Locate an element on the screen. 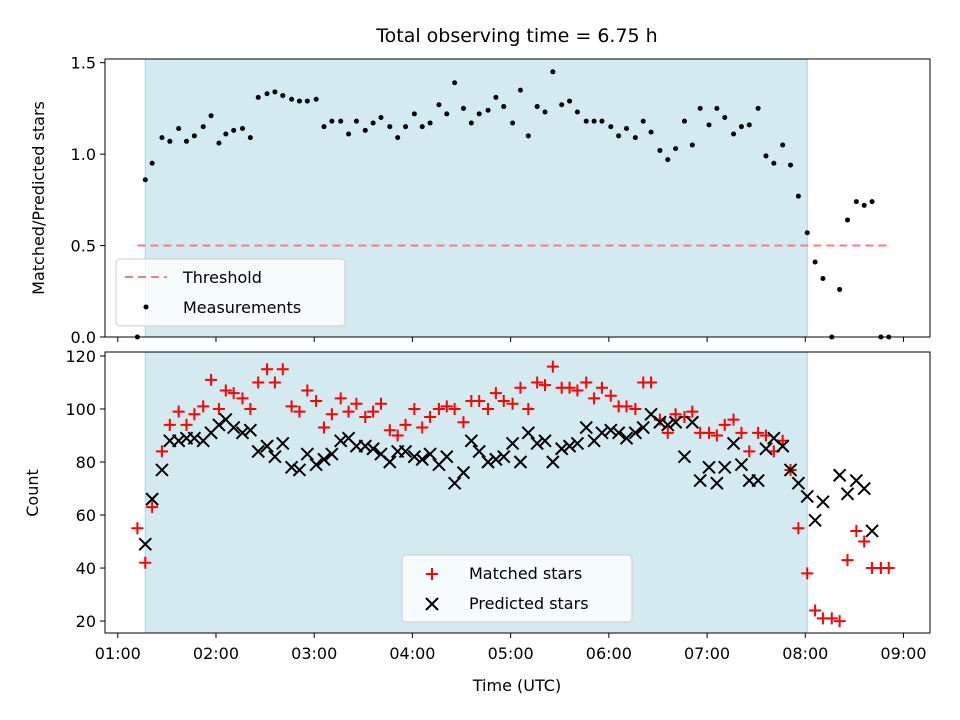 This screenshot has width=960, height=720. chart-title: Total observing time = 6.75 h is located at coordinates (516, 36).